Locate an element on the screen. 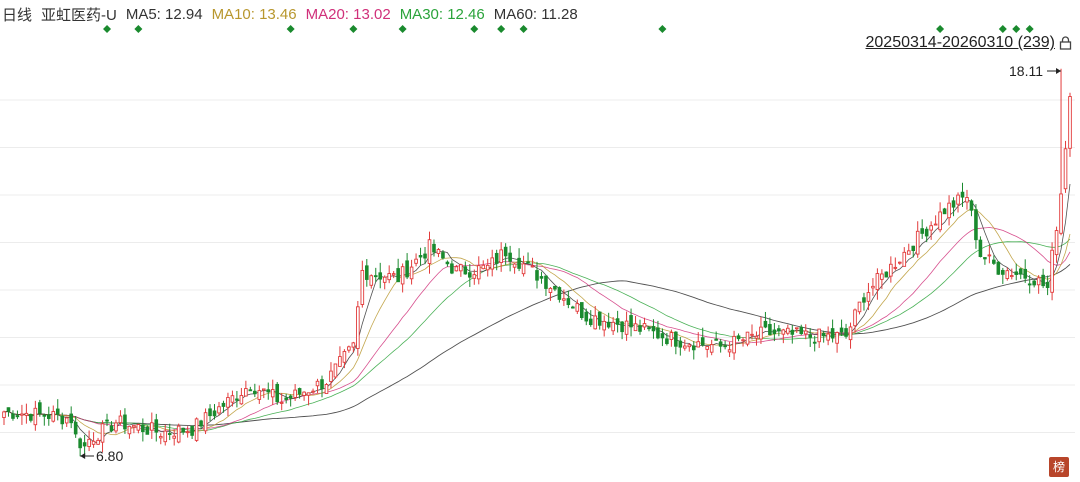 Image resolution: width=1080 pixels, height=482 pixels. ma60-legend: MA60: 11.28 is located at coordinates (535, 14).